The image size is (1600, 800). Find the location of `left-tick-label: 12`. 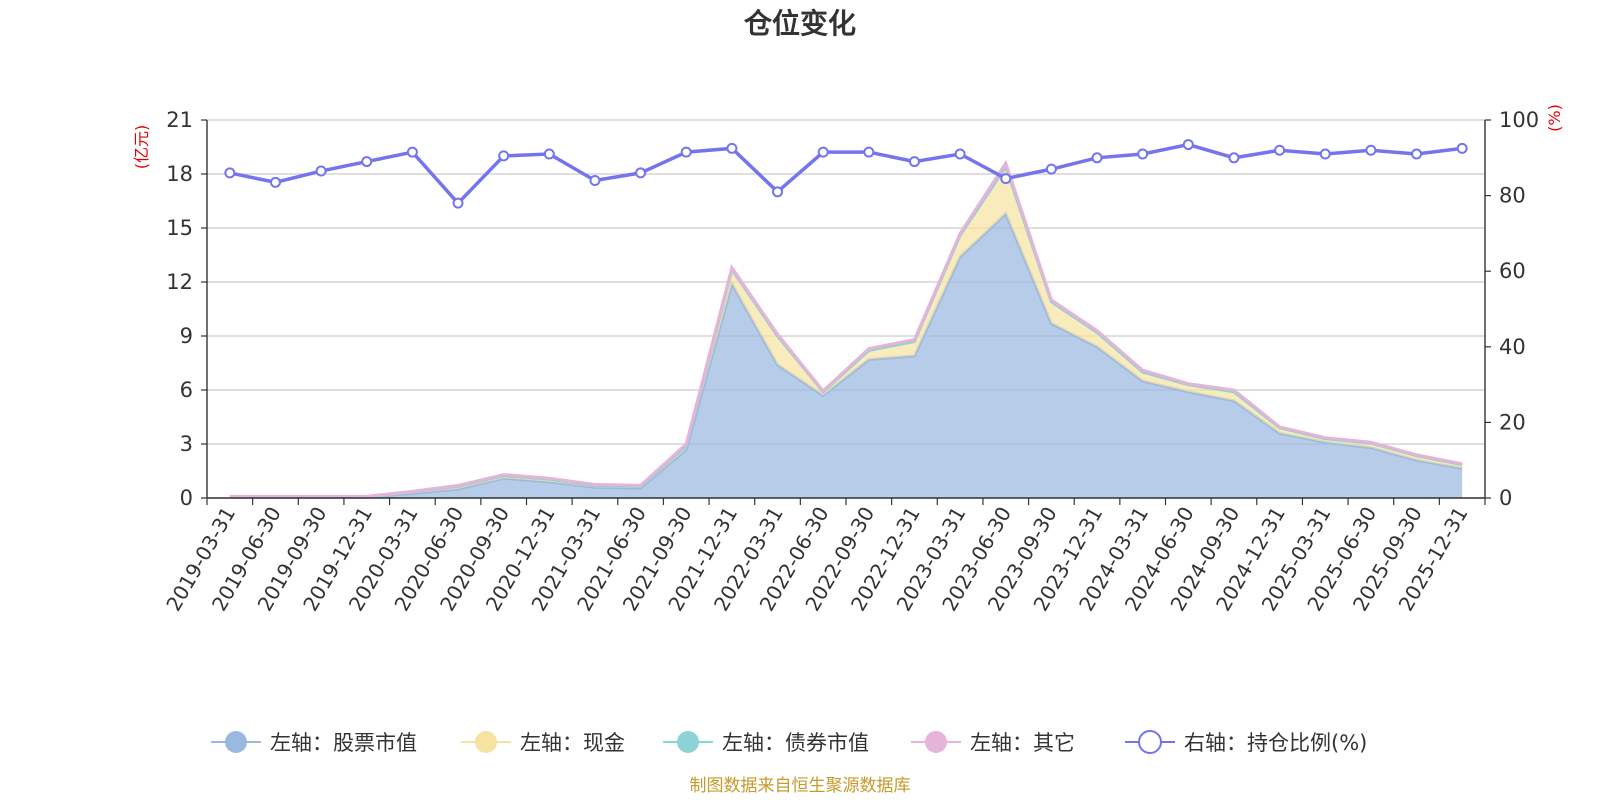

left-tick-label: 12 is located at coordinates (179, 282).